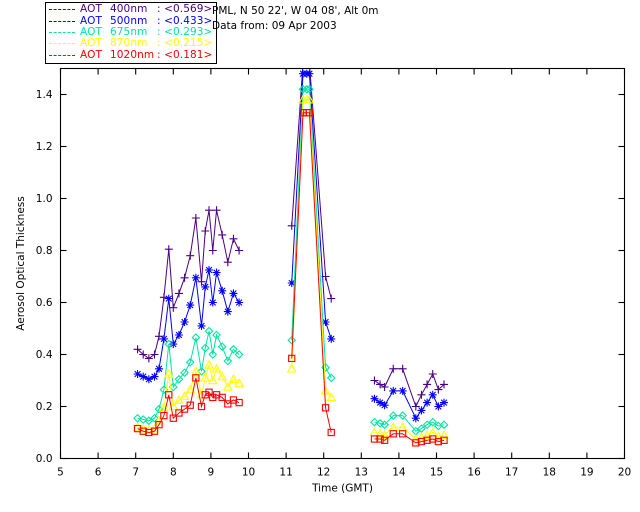  Describe the element at coordinates (511, 473) in the screenshot. I see `x-tick-label: 17` at that location.